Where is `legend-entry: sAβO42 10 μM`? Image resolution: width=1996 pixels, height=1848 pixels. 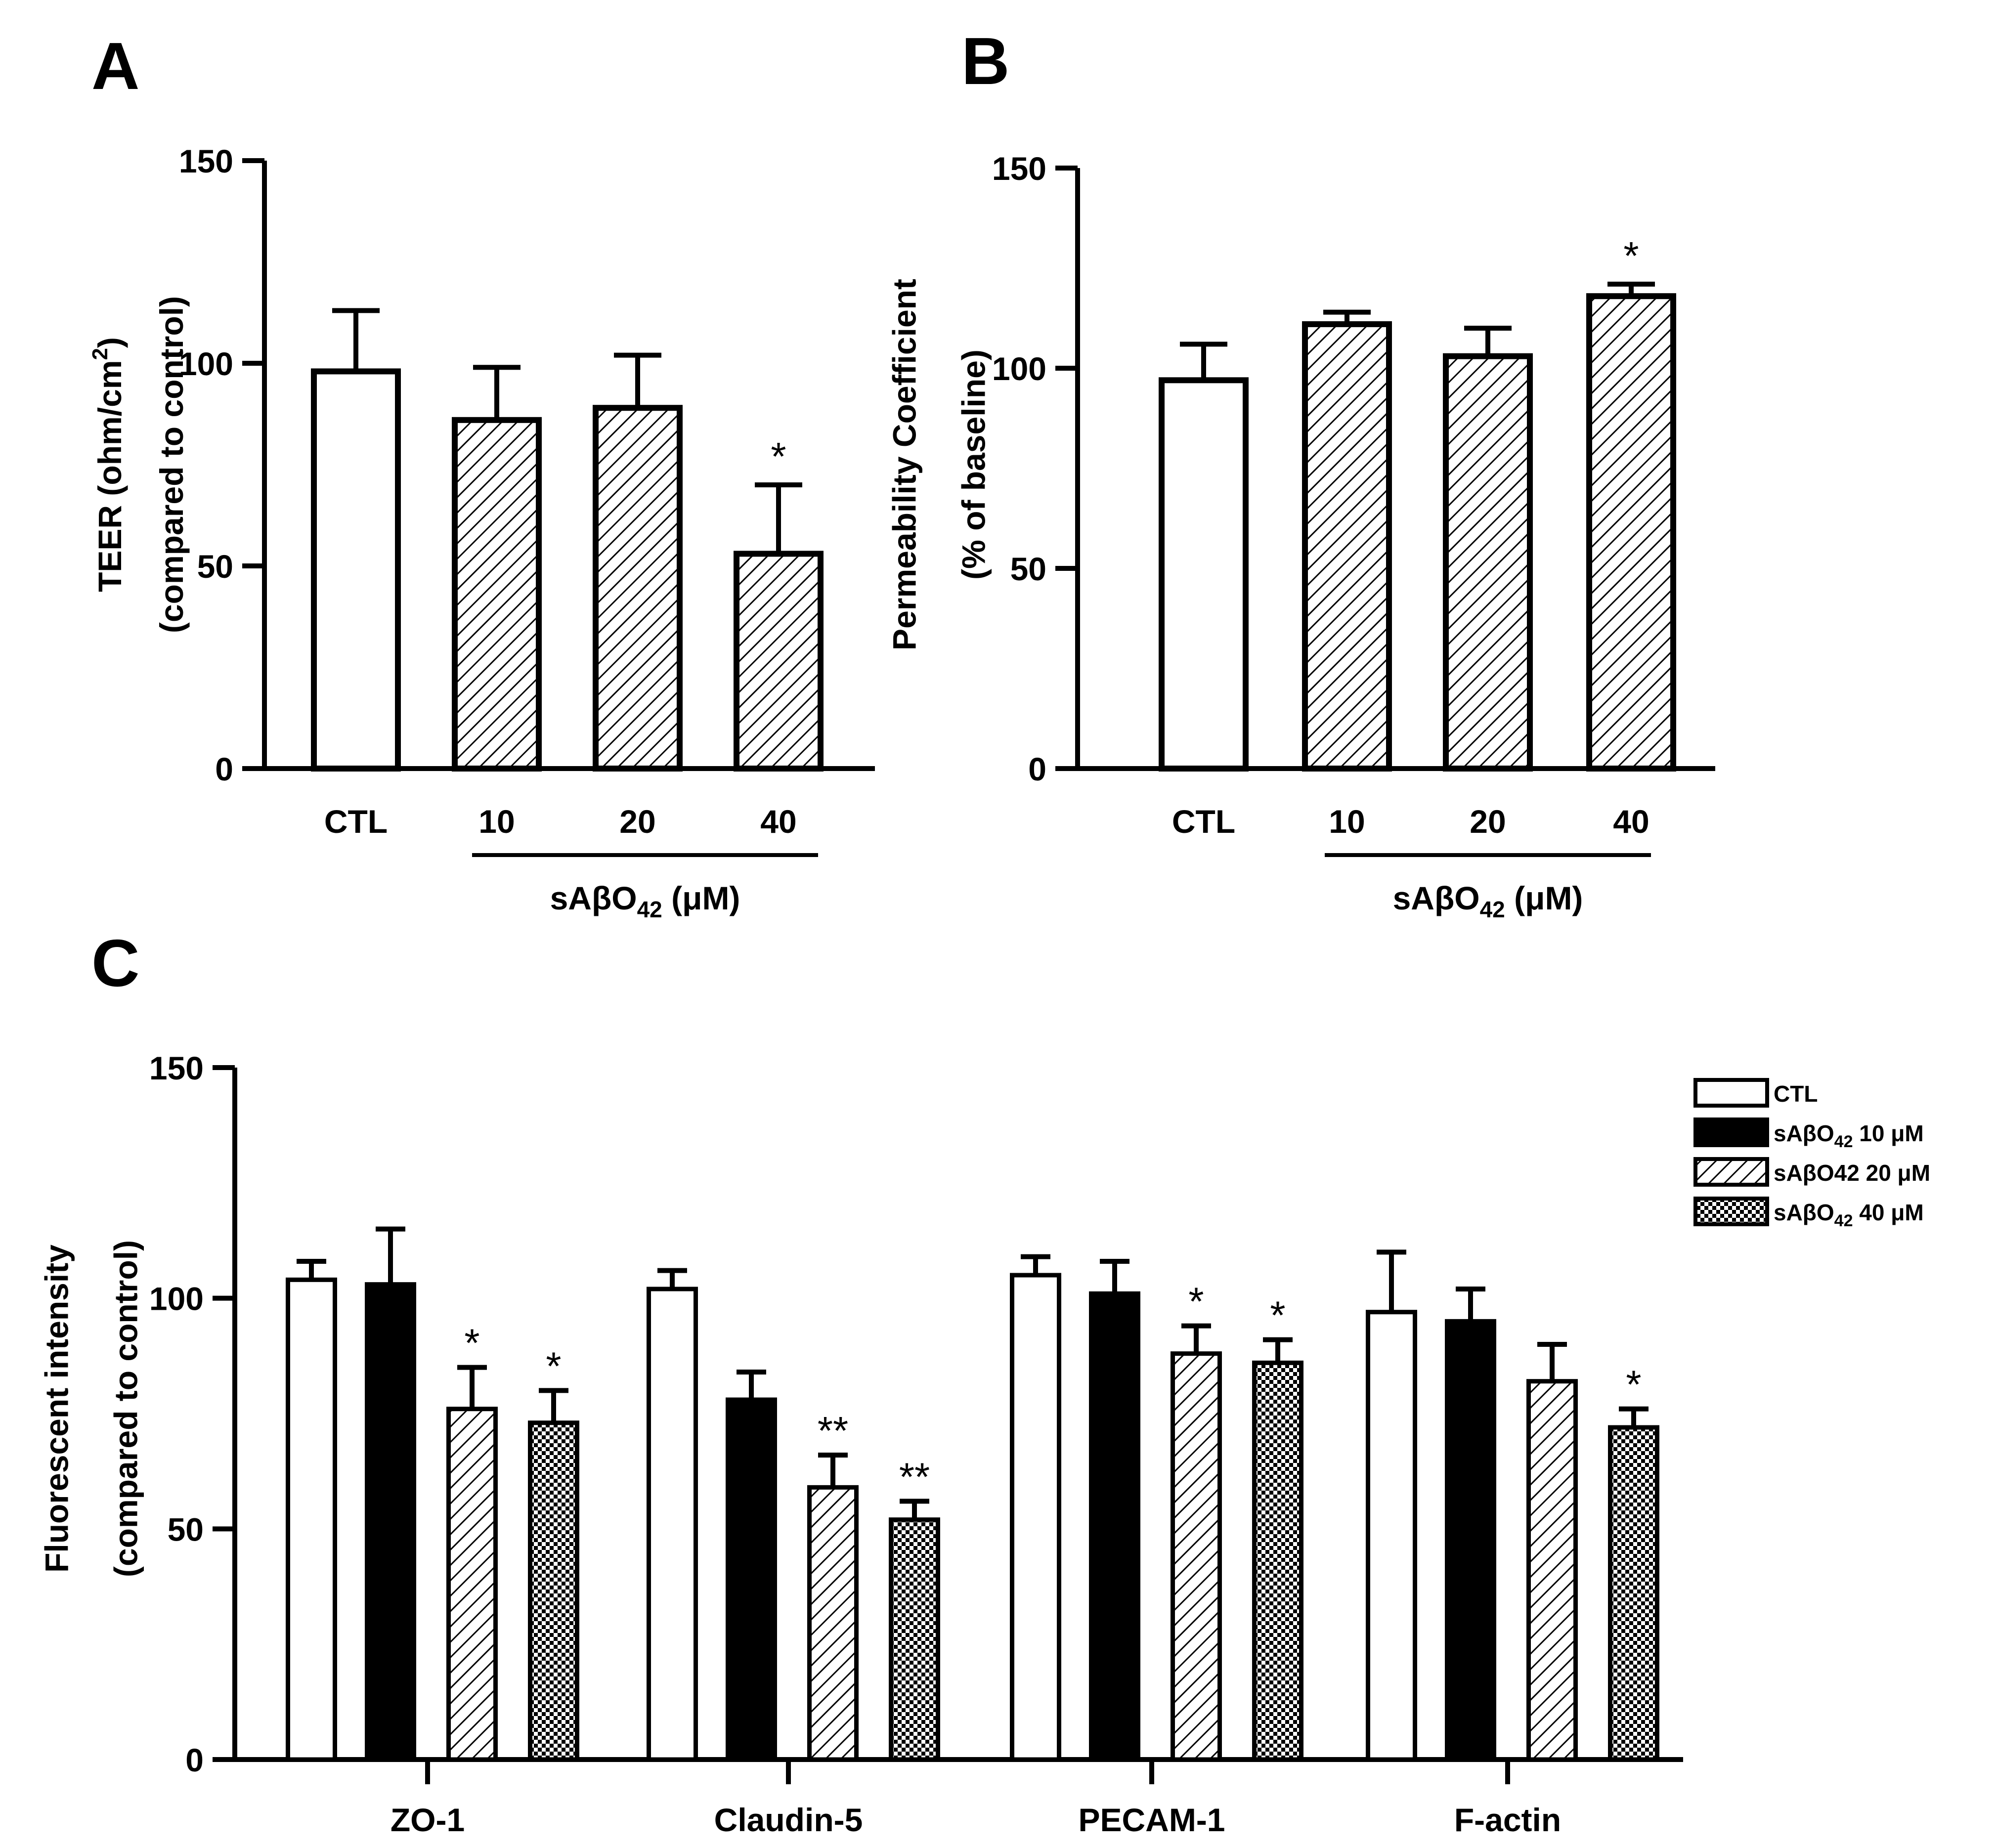
legend-entry: sAβO42 10 μM is located at coordinates (1849, 1135).